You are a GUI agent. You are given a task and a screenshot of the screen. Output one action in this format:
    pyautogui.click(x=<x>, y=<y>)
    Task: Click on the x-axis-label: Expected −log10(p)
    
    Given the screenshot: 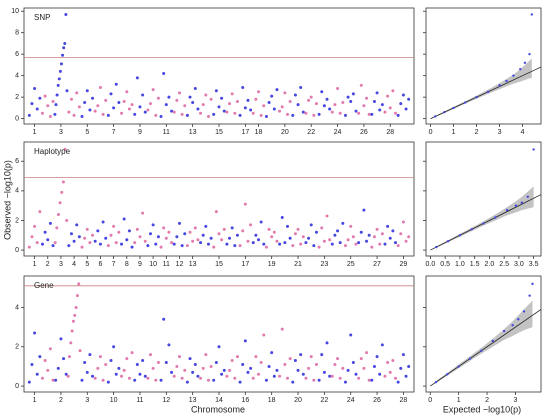 What is the action you would take?
    pyautogui.click(x=482, y=409)
    